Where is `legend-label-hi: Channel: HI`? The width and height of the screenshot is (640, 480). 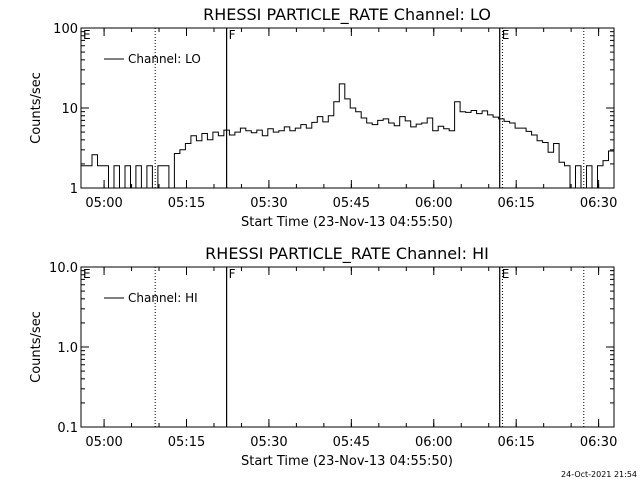
legend-label-hi: Channel: HI is located at coordinates (163, 298).